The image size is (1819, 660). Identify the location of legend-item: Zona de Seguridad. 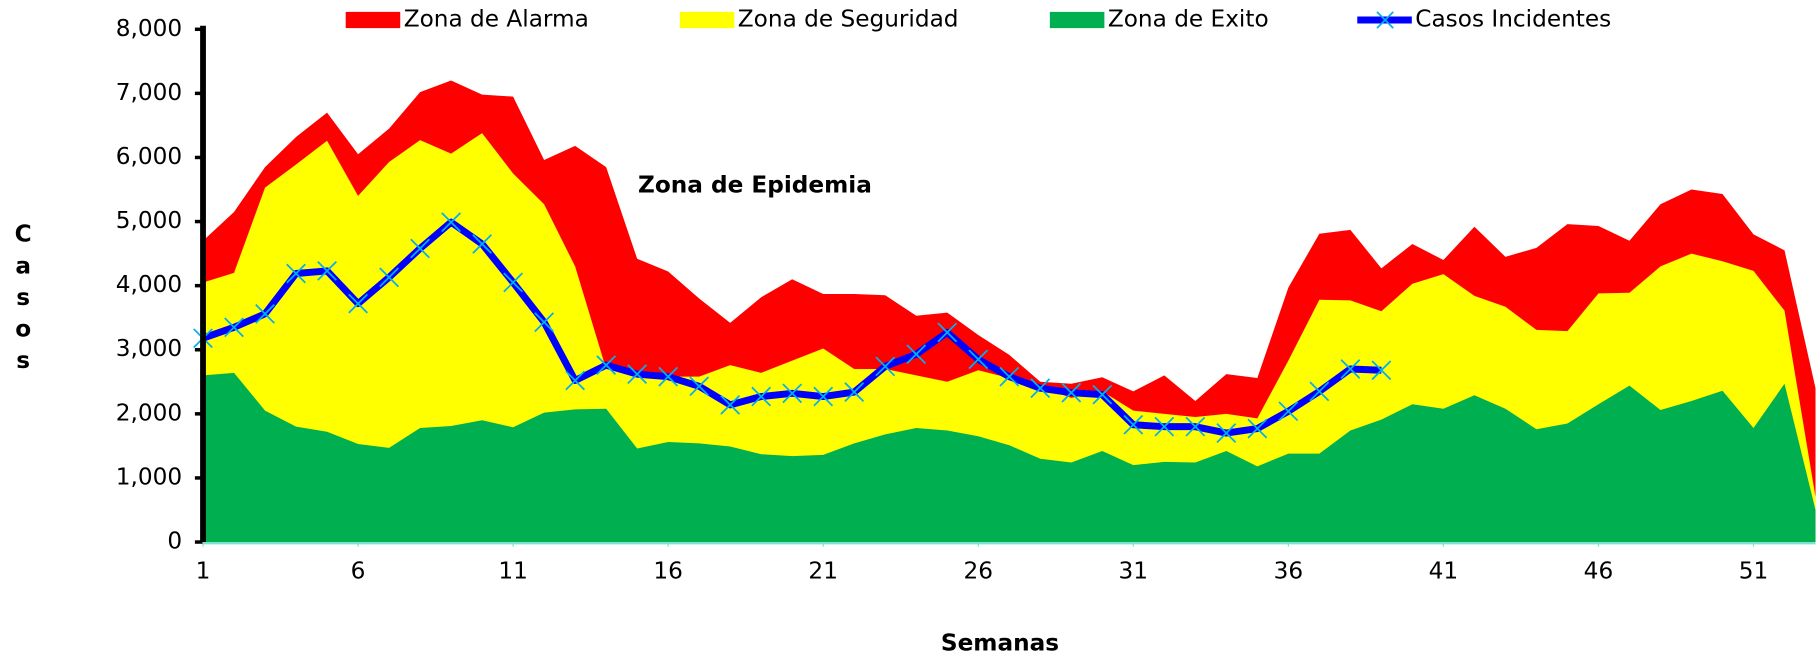
(819, 18).